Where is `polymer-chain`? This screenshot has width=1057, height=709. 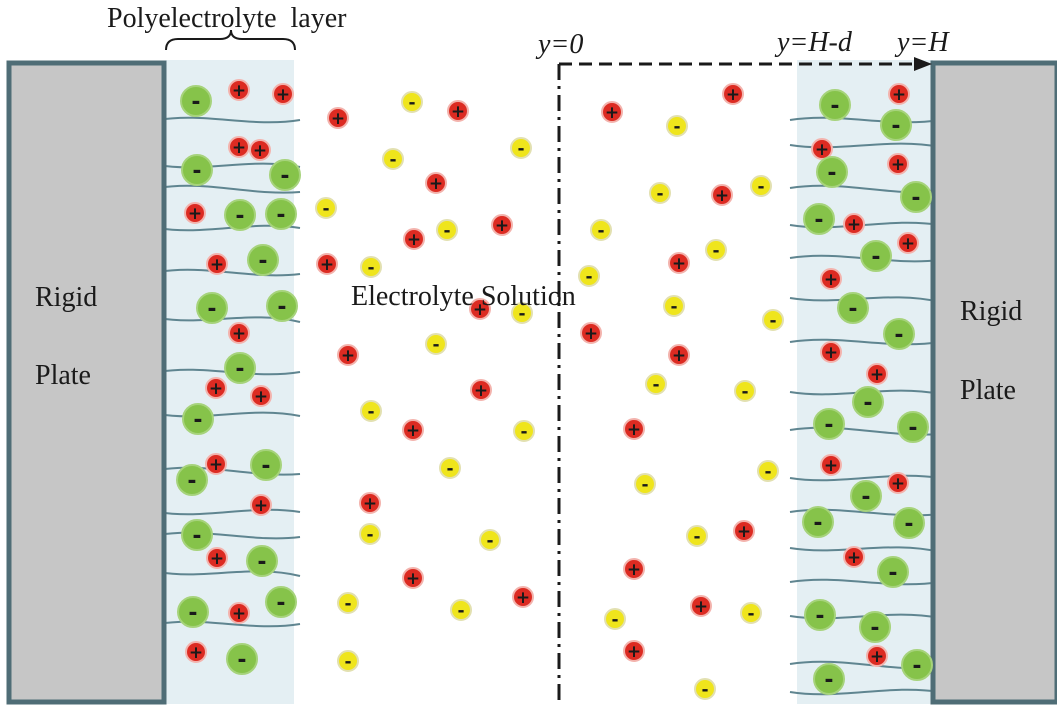 polymer-chain is located at coordinates (229, 471).